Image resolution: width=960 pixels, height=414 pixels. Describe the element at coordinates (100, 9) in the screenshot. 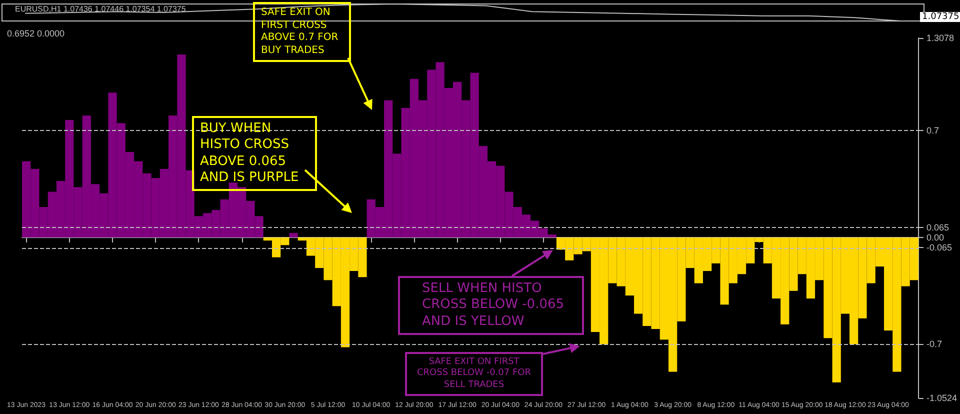

I see `chart-title: EURUSD,H1 1.07436 1.07446 1.07354 1.07375` at that location.